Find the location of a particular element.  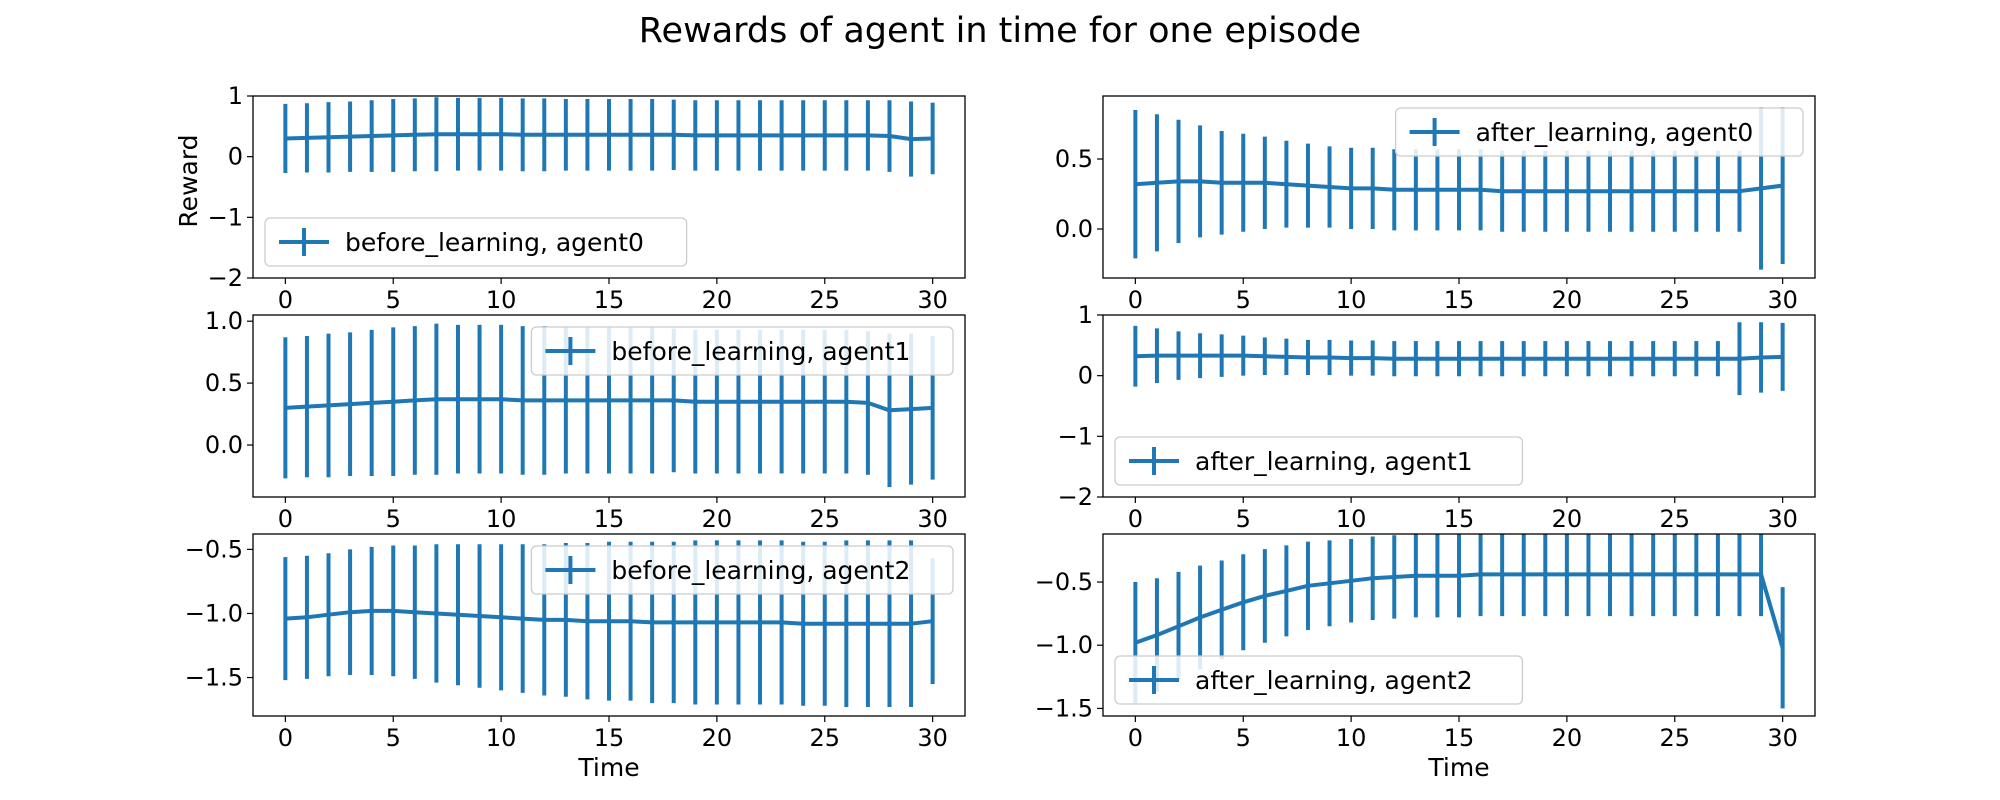

legend: after_learning, agent0 is located at coordinates (1599, 132).